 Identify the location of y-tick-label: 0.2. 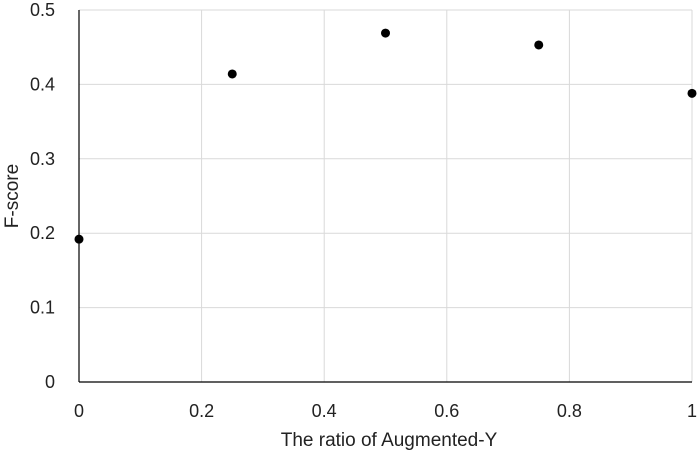
(42, 233).